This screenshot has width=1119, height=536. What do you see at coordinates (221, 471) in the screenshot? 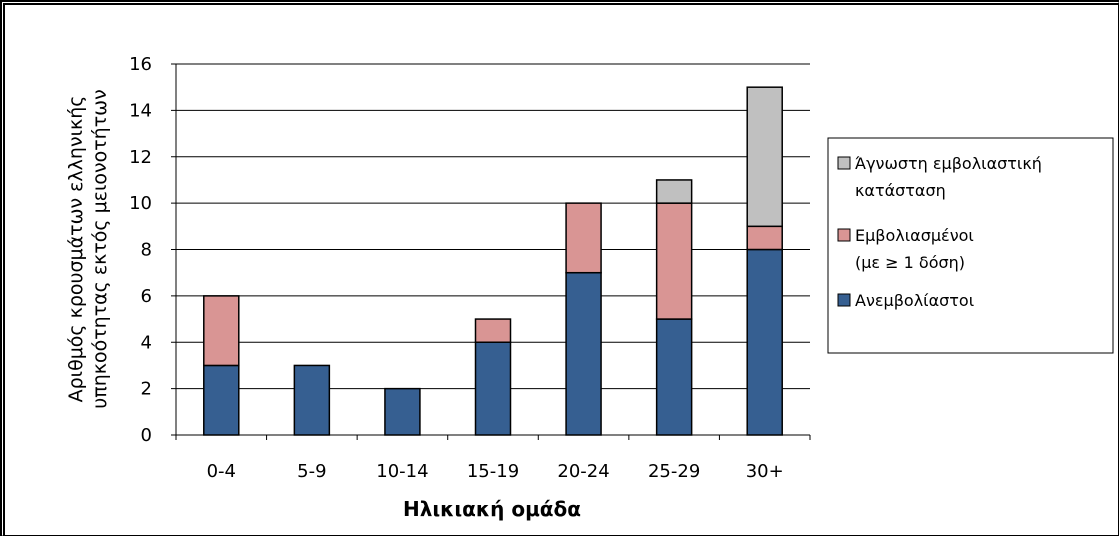
I see `x-tick-label-0-4: 0-4` at bounding box center [221, 471].